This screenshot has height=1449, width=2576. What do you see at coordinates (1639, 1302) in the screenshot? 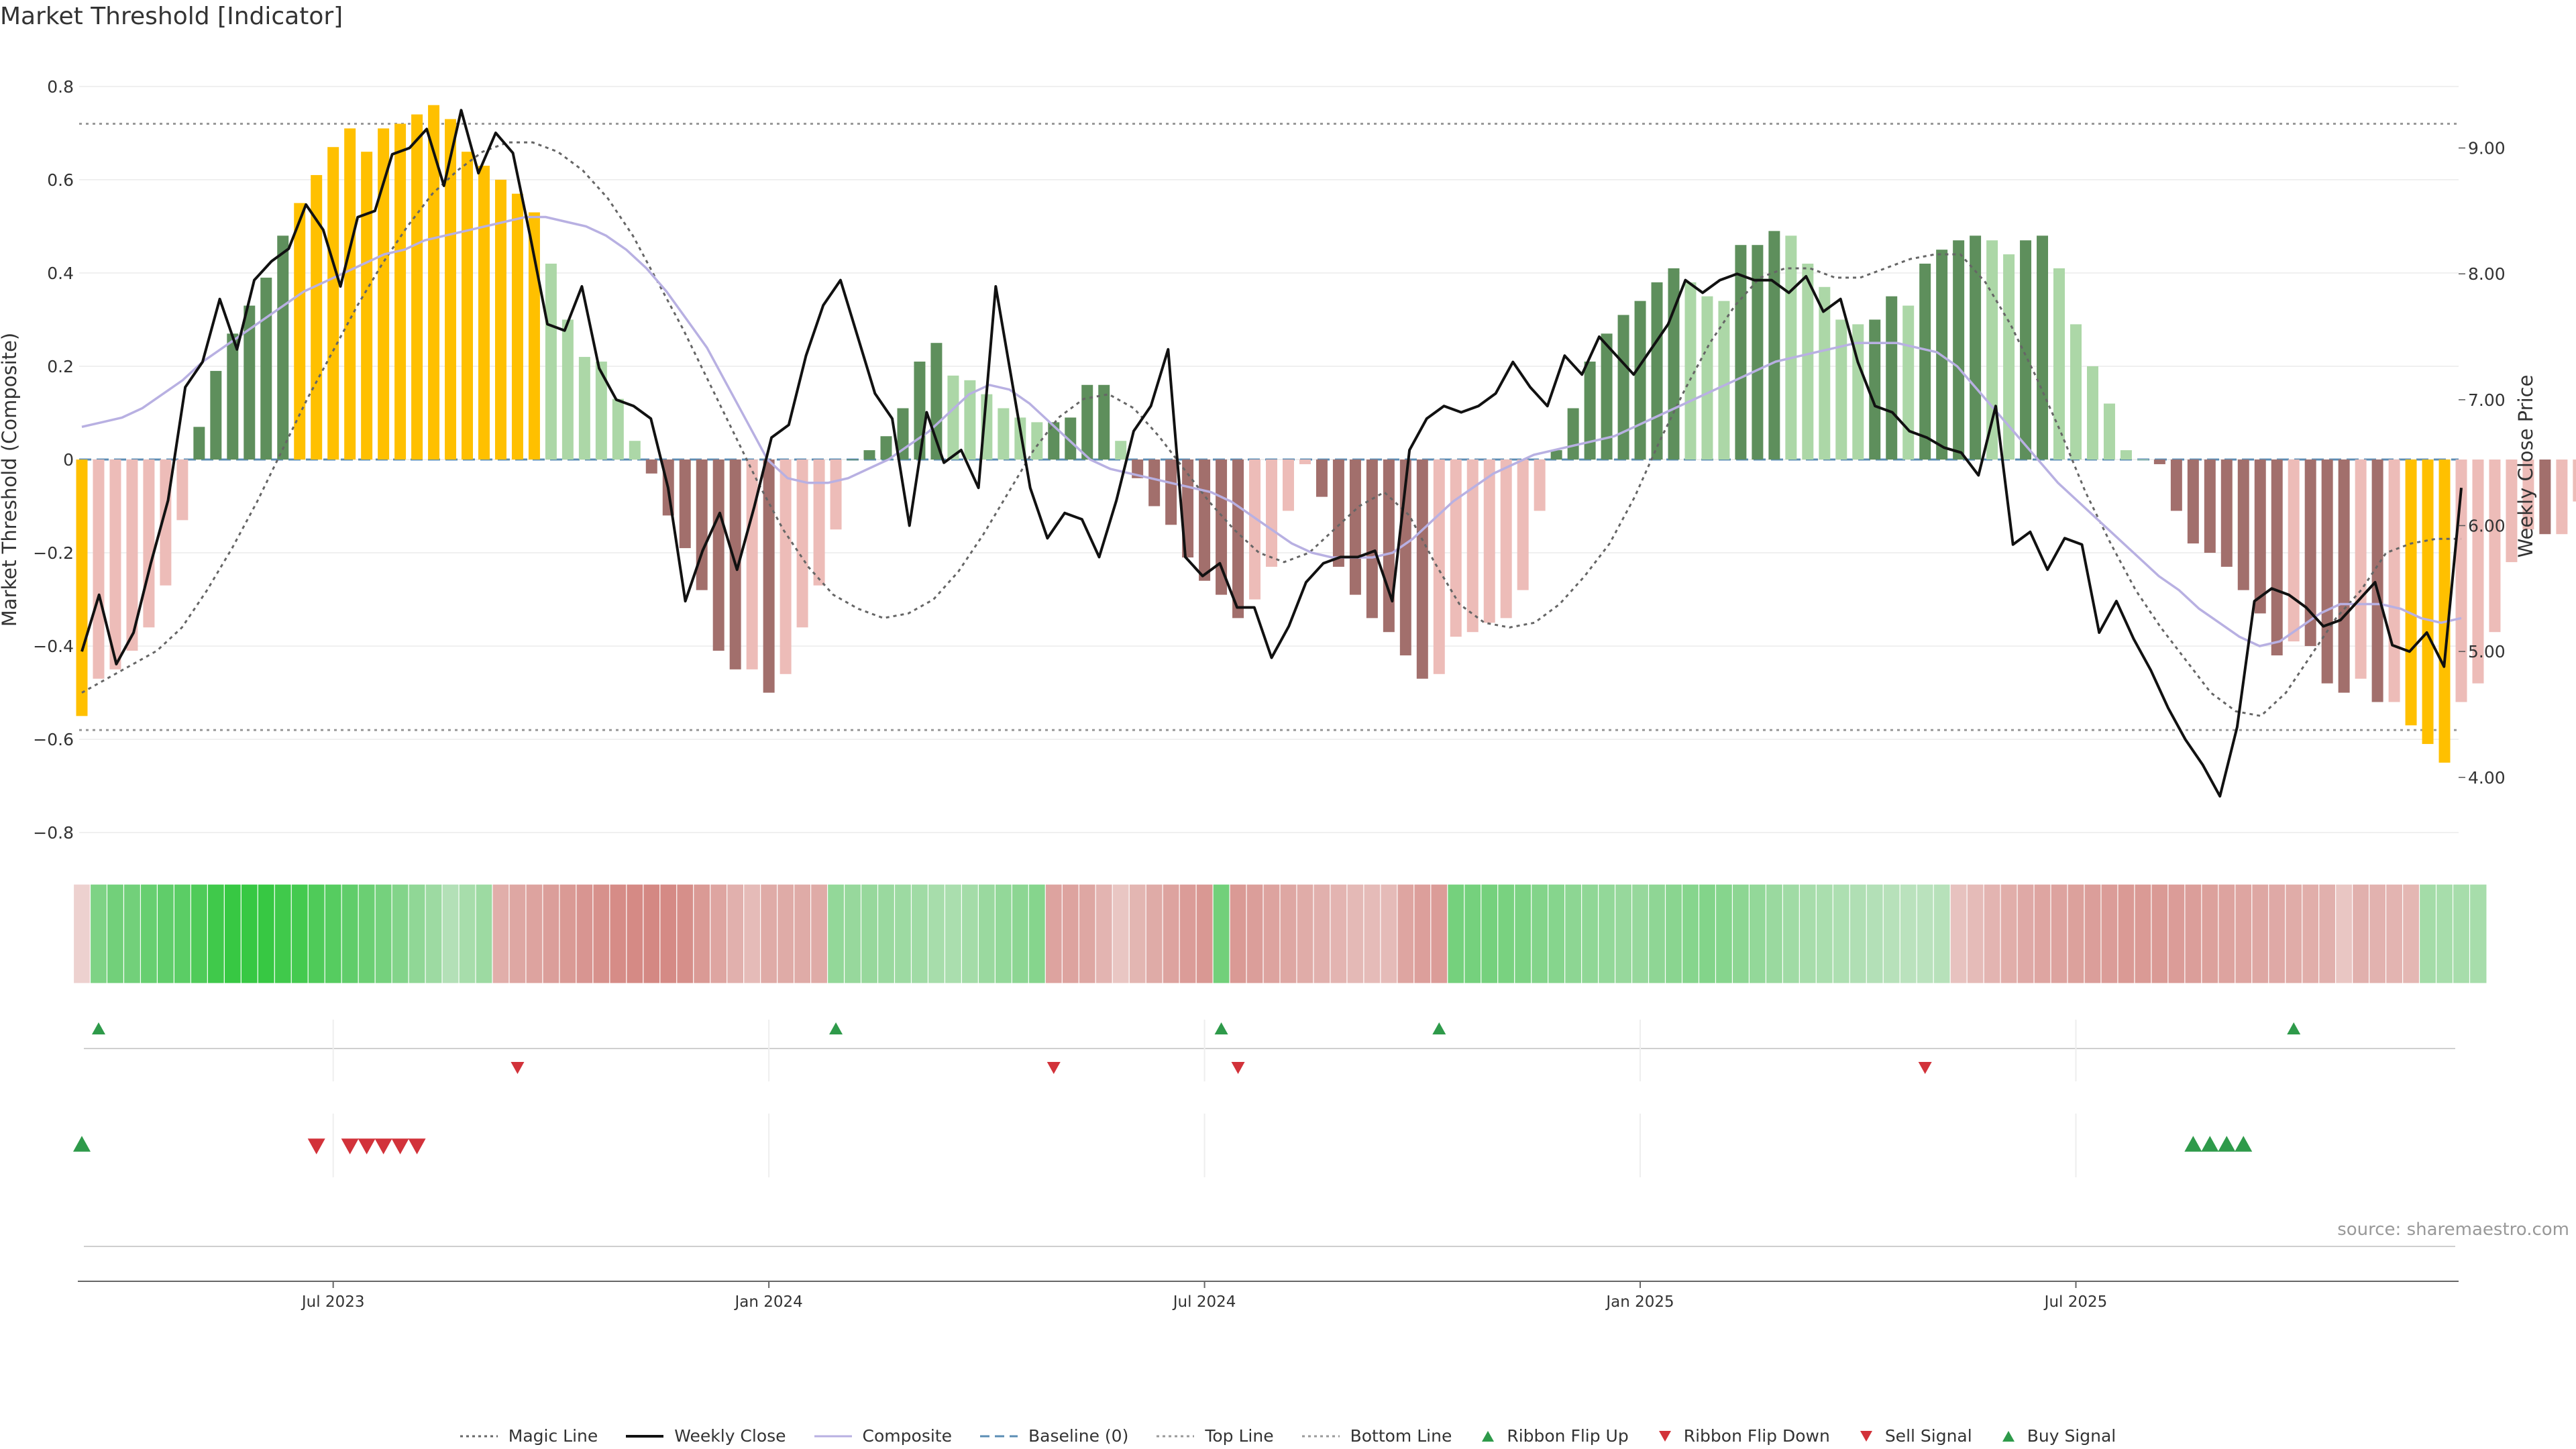
I see `x-tick-label: Jan 2025` at bounding box center [1639, 1302].